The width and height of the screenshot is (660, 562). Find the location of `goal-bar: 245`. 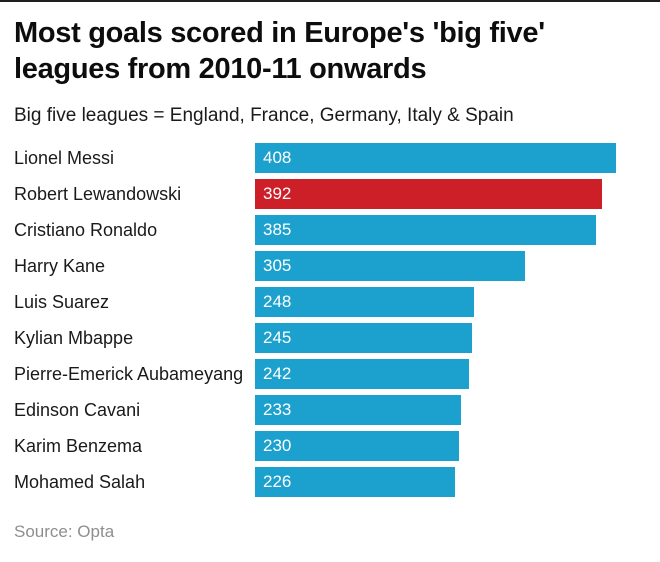

goal-bar: 245 is located at coordinates (363, 338).